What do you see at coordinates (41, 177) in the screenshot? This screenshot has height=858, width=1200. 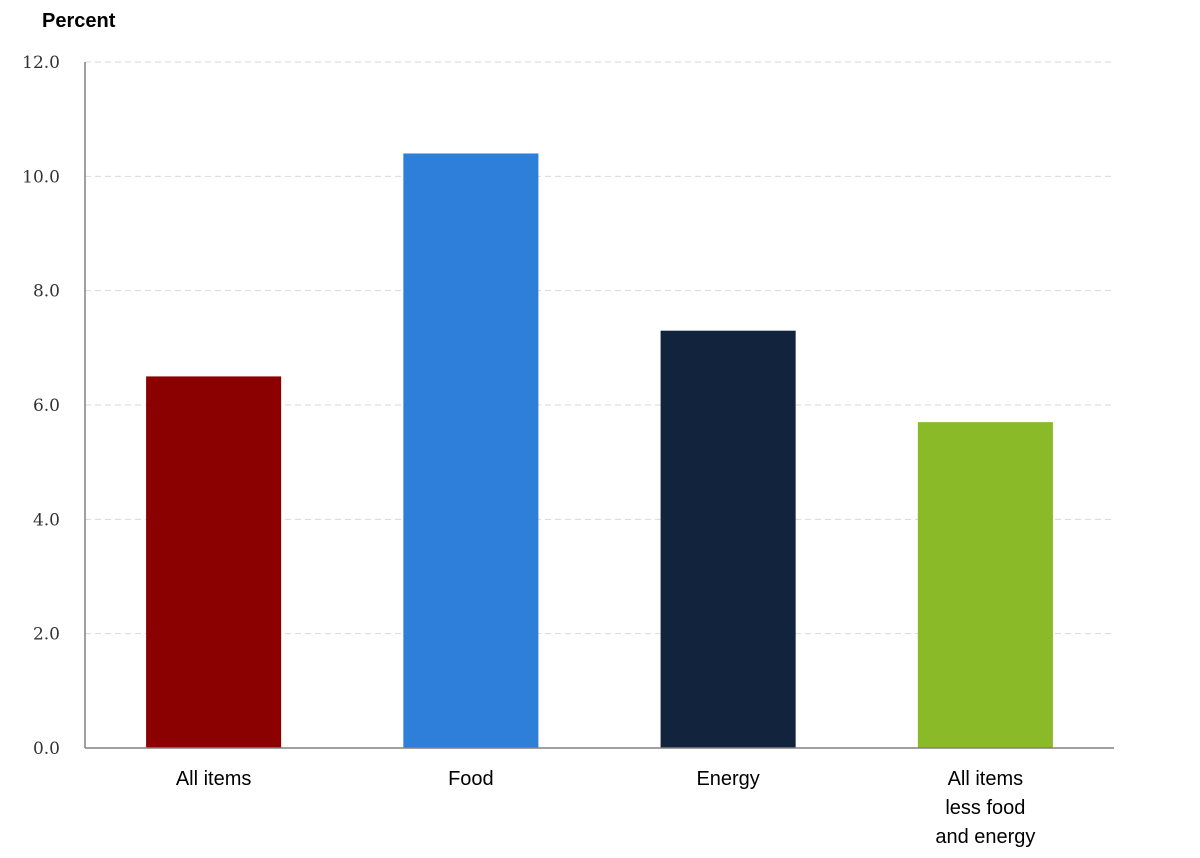 I see `y-tick-label: 10.0` at bounding box center [41, 177].